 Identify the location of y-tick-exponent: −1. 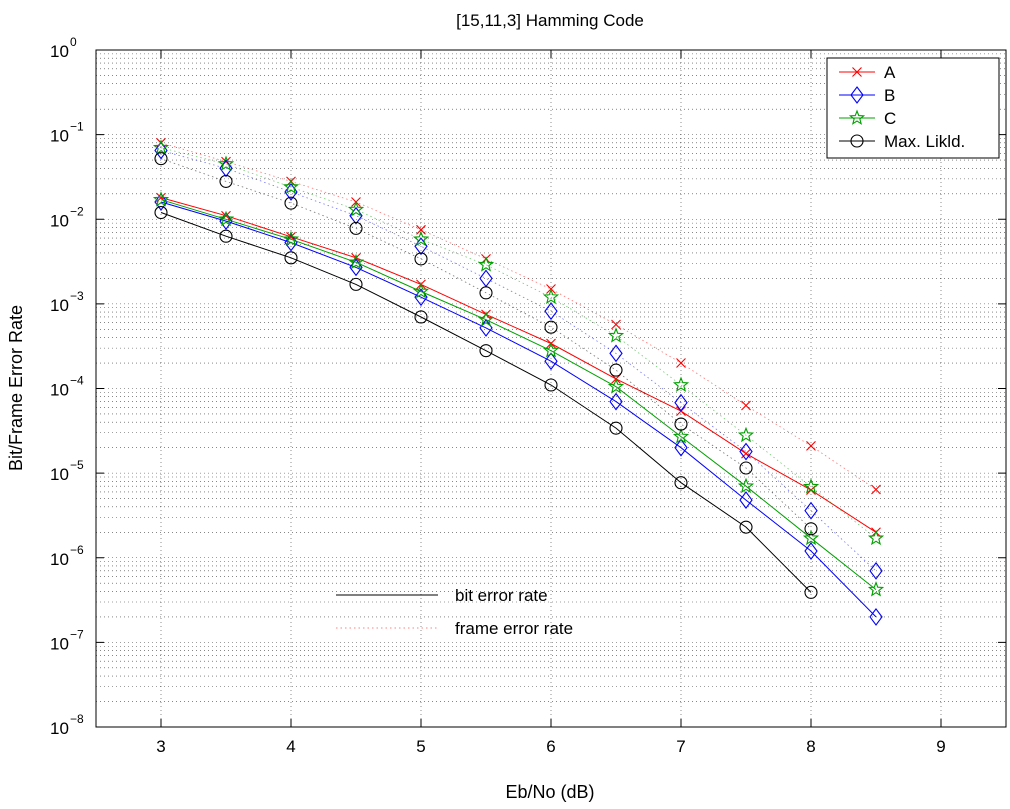
(77, 127).